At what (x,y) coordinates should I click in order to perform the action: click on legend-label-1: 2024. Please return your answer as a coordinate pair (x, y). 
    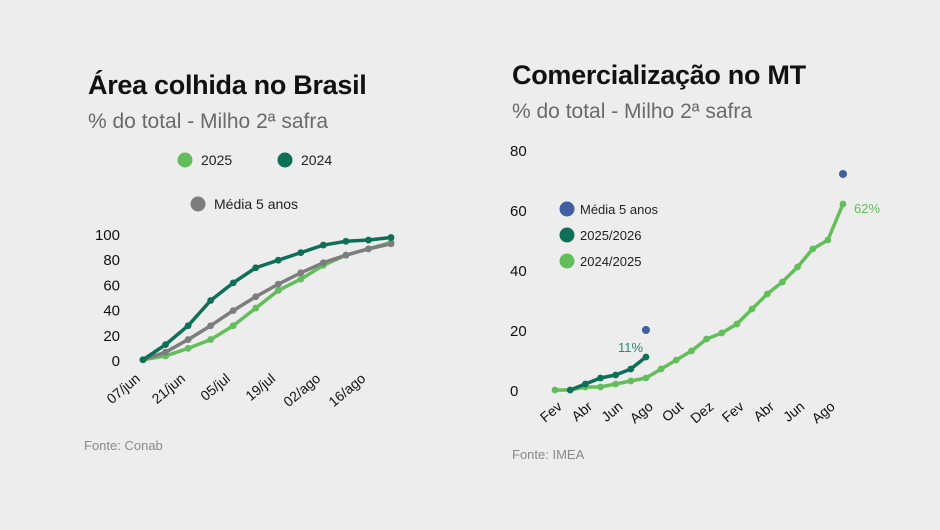
    Looking at the image, I should click on (316, 160).